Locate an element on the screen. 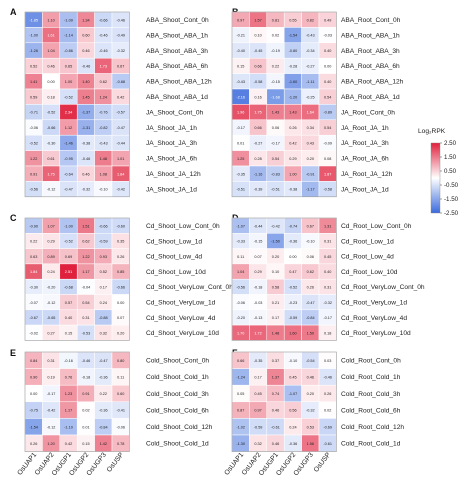  cell-value-label: 0.27 is located at coordinates (50, 333).